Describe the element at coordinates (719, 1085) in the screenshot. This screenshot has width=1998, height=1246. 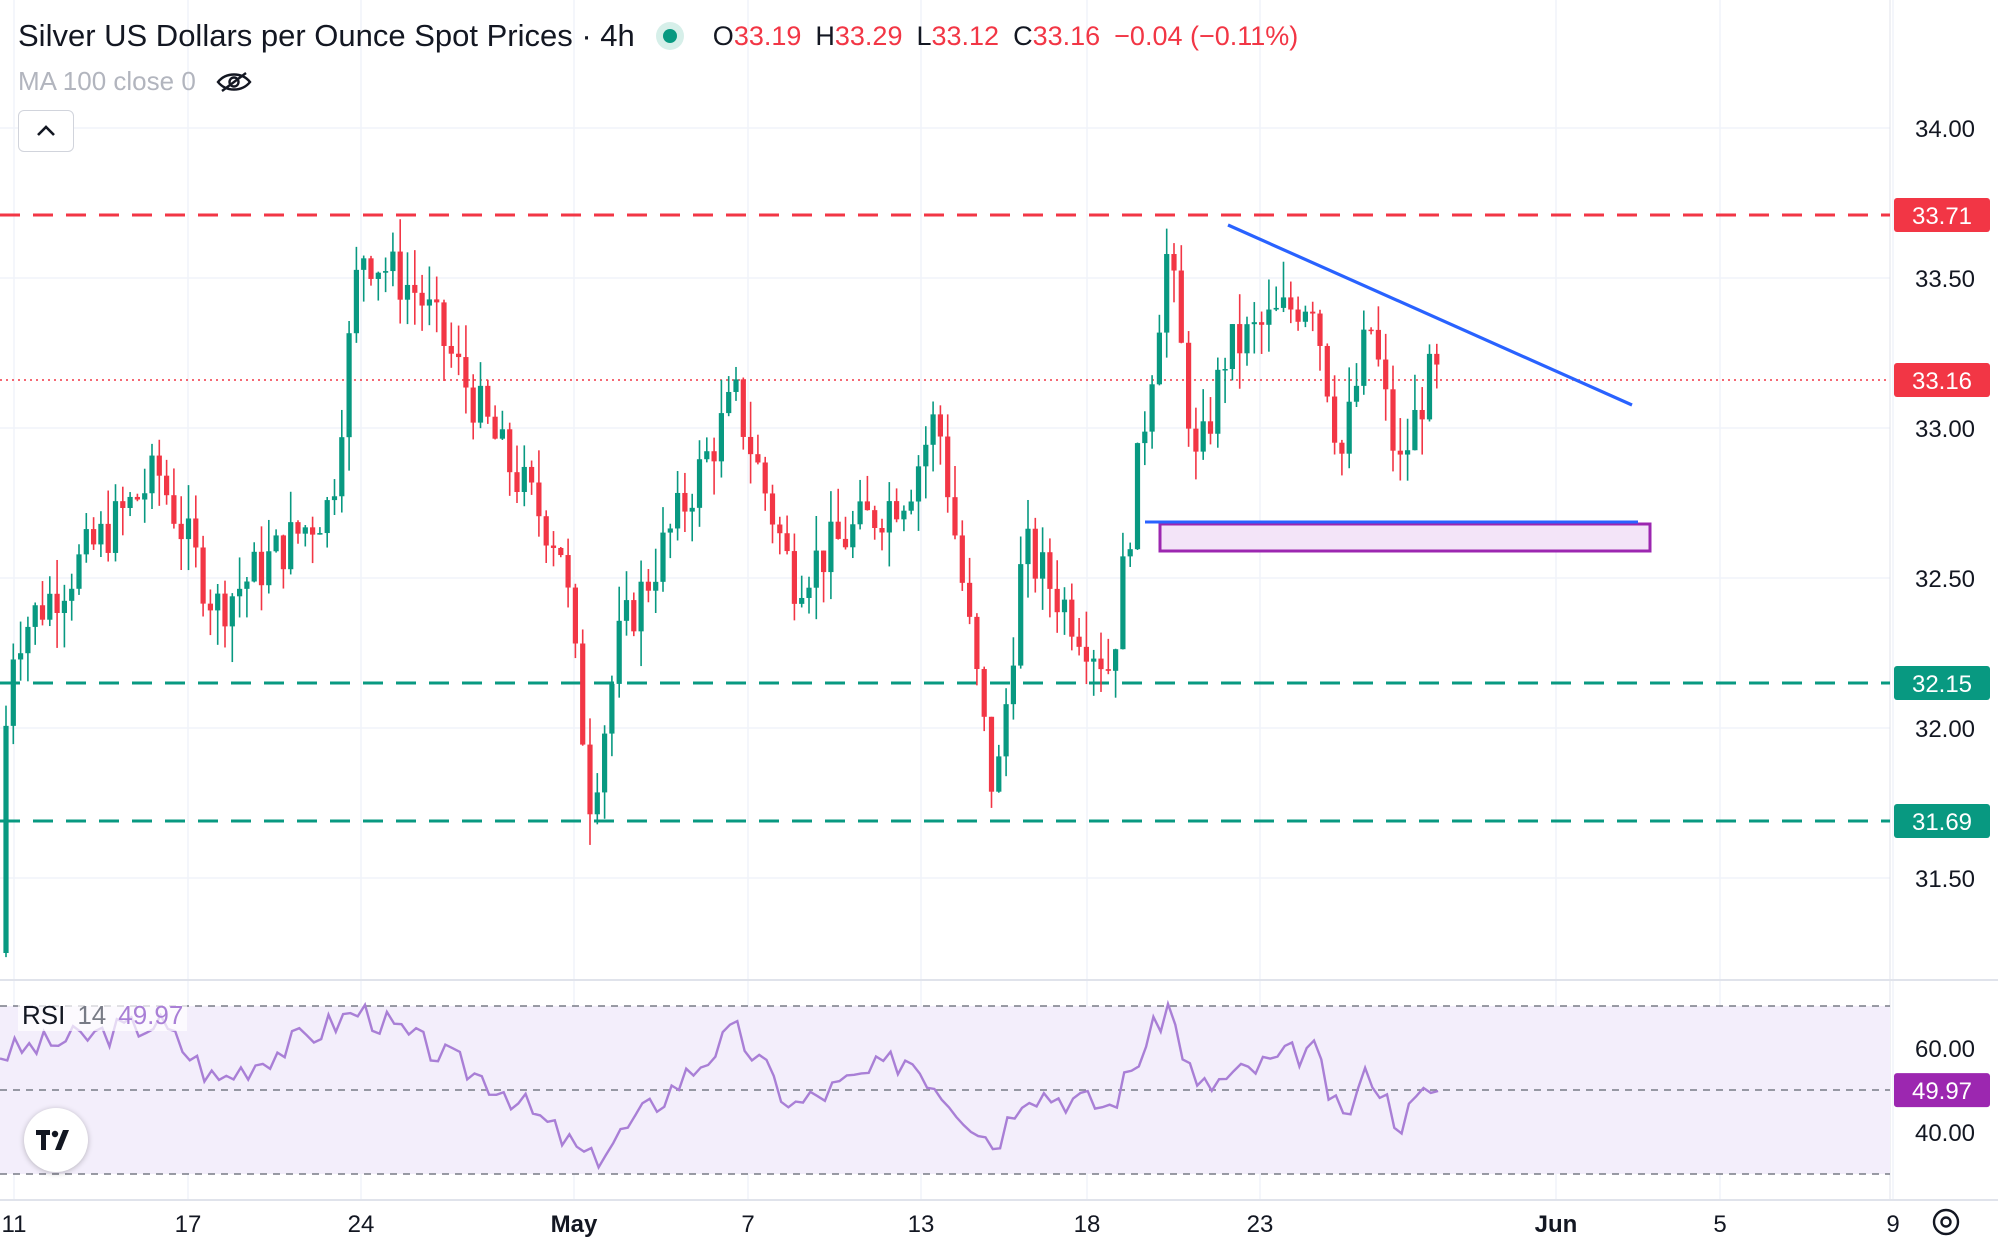
I see `rsi-line` at that location.